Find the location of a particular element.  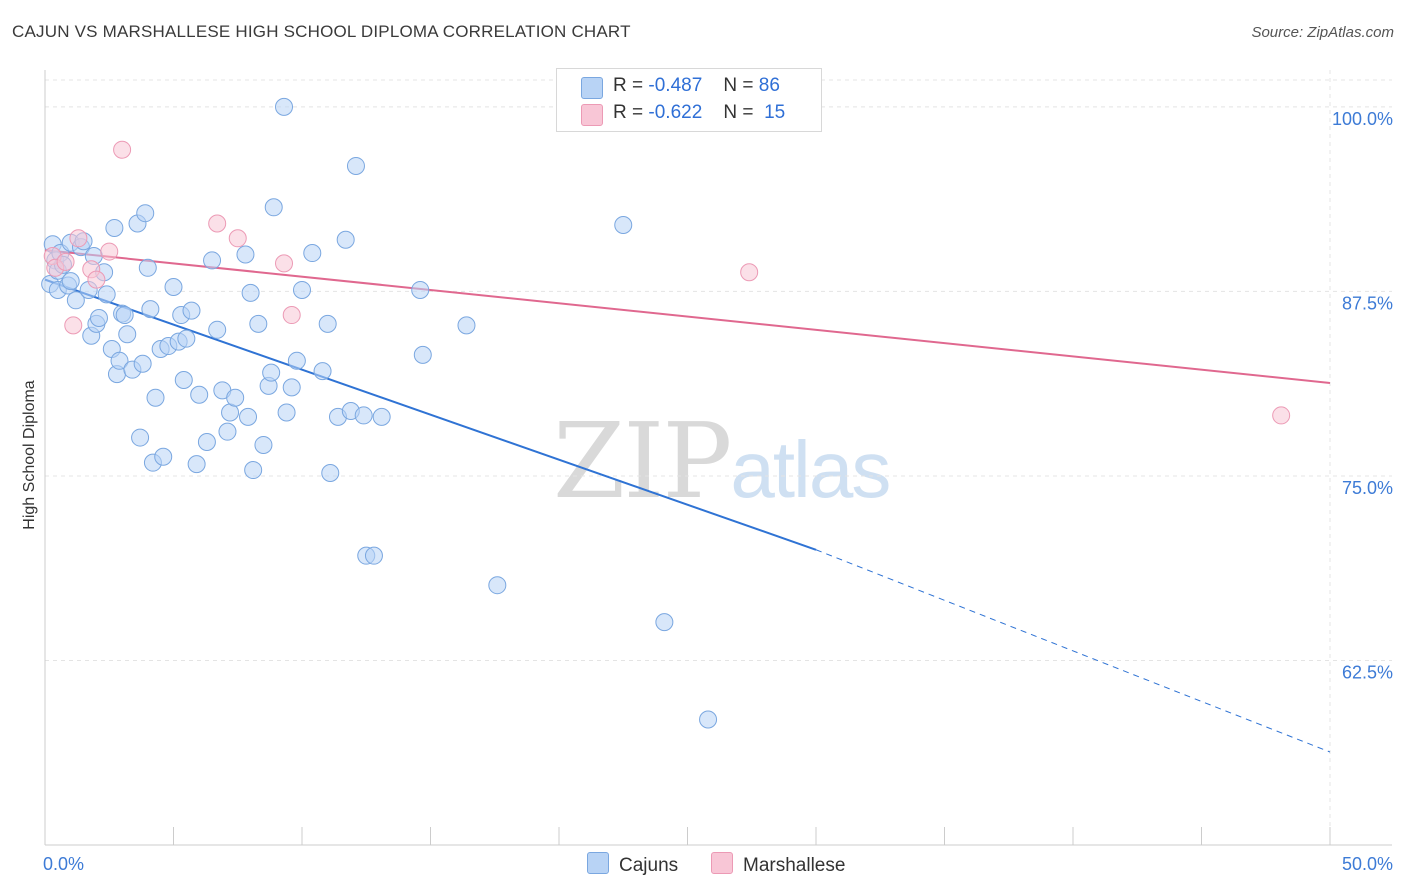

cajuns-swatch is located at coordinates (592, 88).